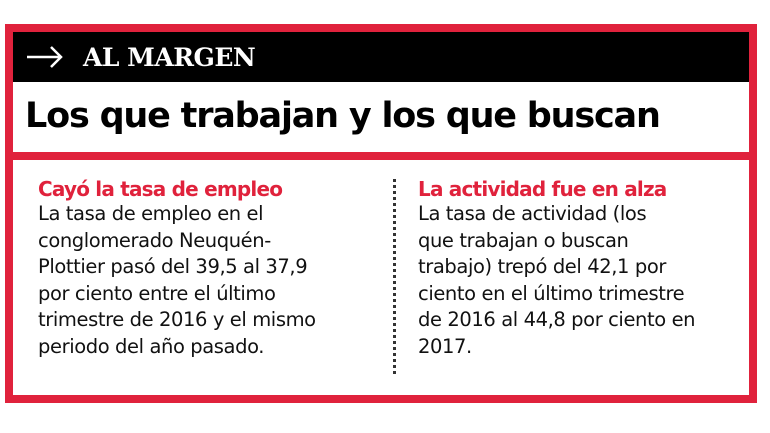 The height and width of the screenshot is (433, 770). What do you see at coordinates (542, 266) in the screenshot?
I see `text-line: trabajo) trepó del 42,1 por` at bounding box center [542, 266].